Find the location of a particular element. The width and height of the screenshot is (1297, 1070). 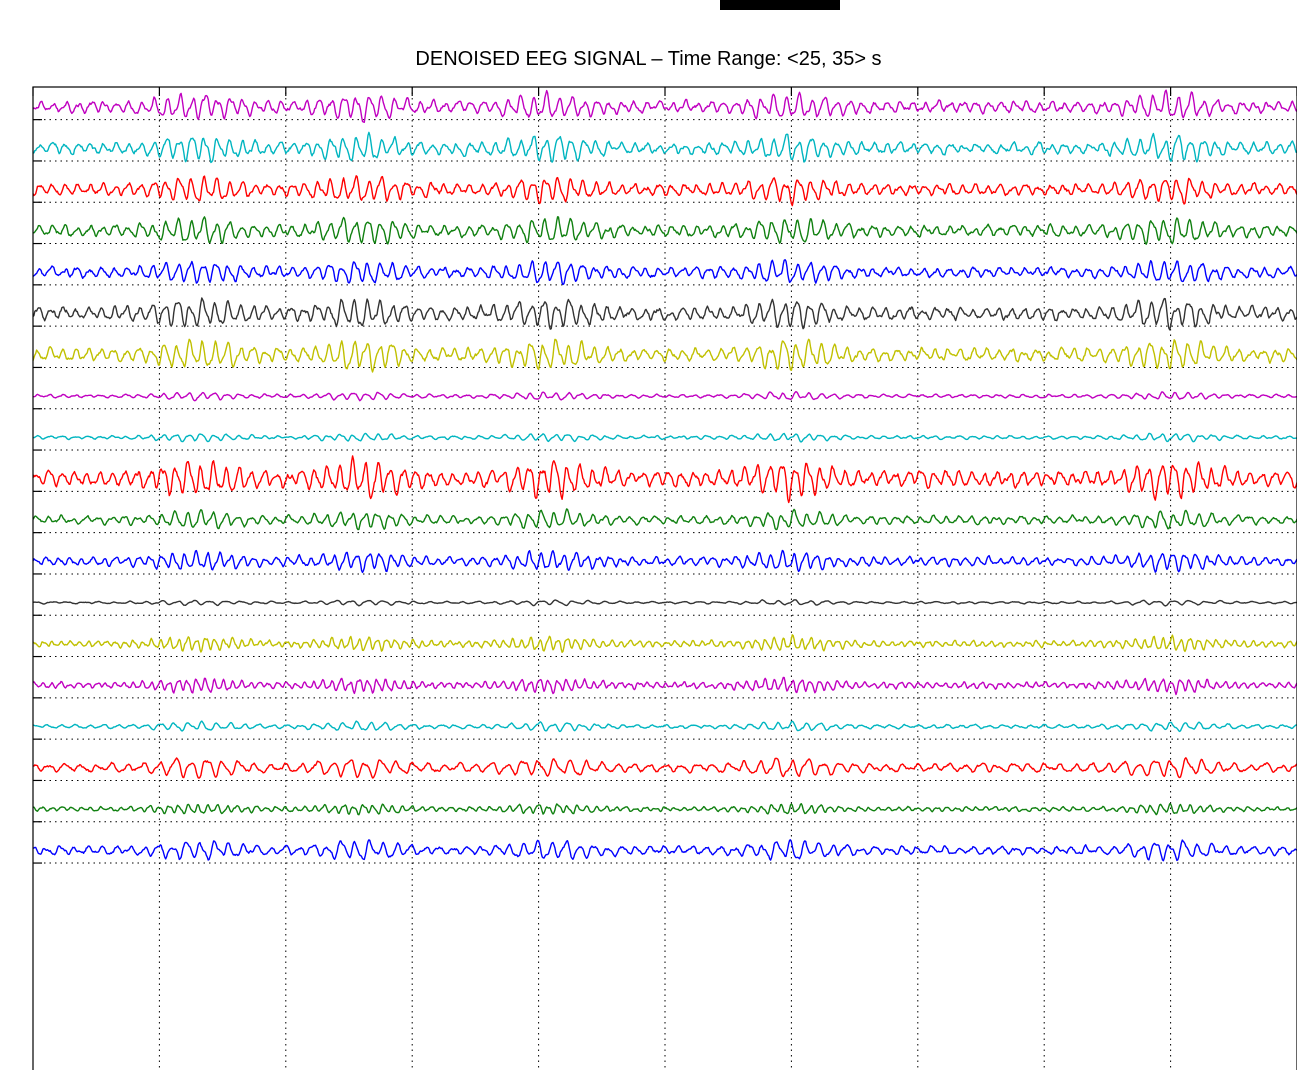

figure-title-fragment is located at coordinates (780, 5).